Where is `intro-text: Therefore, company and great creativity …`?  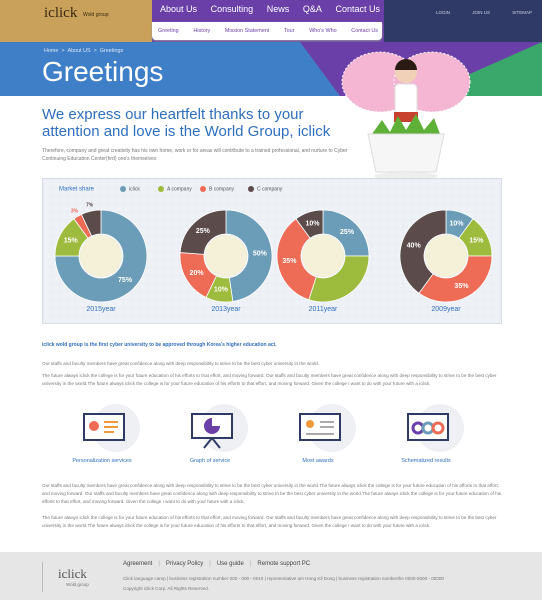
intro-text: Therefore, company and great creativity … is located at coordinates (195, 155).